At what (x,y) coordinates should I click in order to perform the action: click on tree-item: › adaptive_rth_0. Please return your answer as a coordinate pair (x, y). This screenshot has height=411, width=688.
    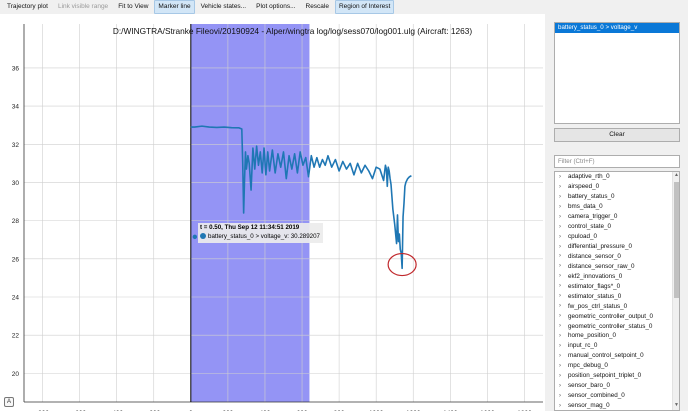
    Looking at the image, I should click on (617, 177).